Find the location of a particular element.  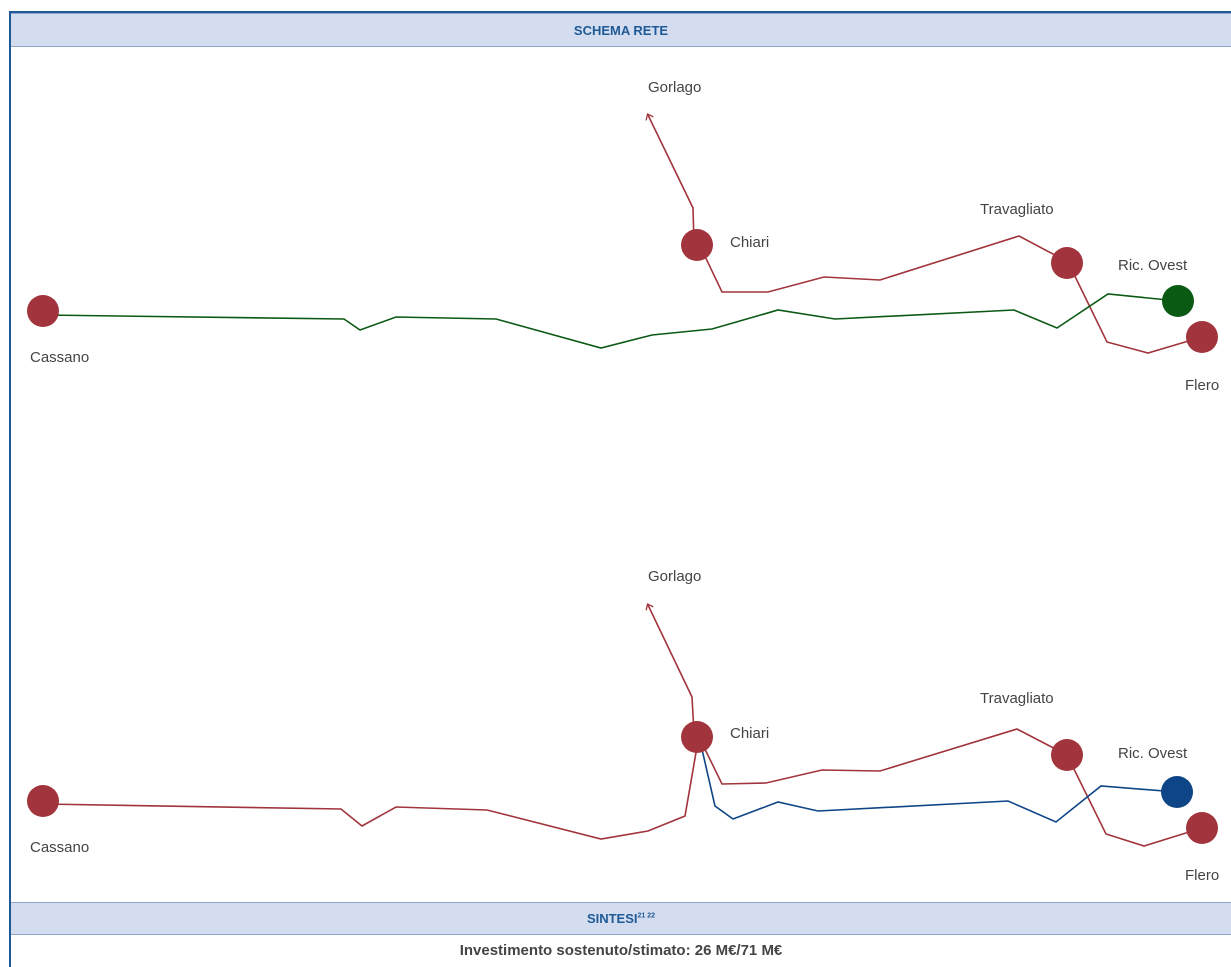

line-chiari-ric-ovest is located at coordinates (939, 783).